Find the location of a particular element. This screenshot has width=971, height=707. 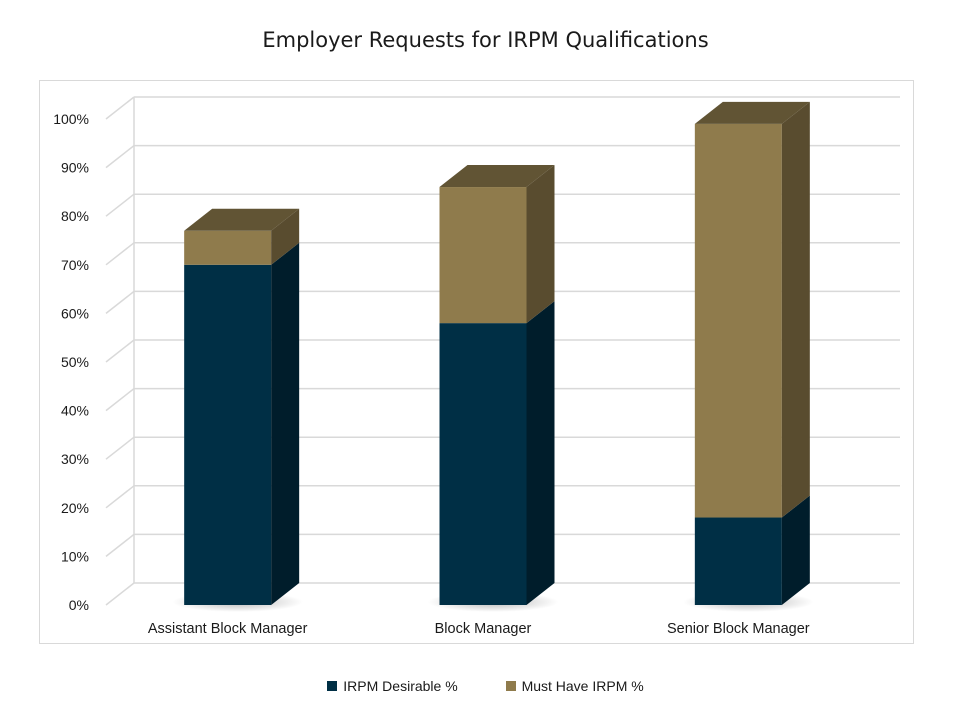

legend-item-must-have-irpm: Must Have IRPM % is located at coordinates (574, 686).